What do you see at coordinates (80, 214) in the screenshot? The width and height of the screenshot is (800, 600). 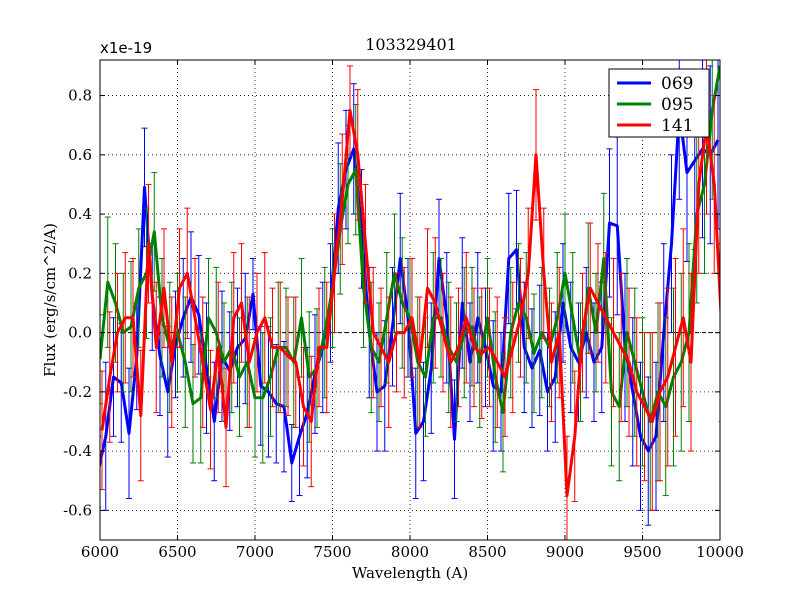 I see `y-tick-label: 0.4` at bounding box center [80, 214].